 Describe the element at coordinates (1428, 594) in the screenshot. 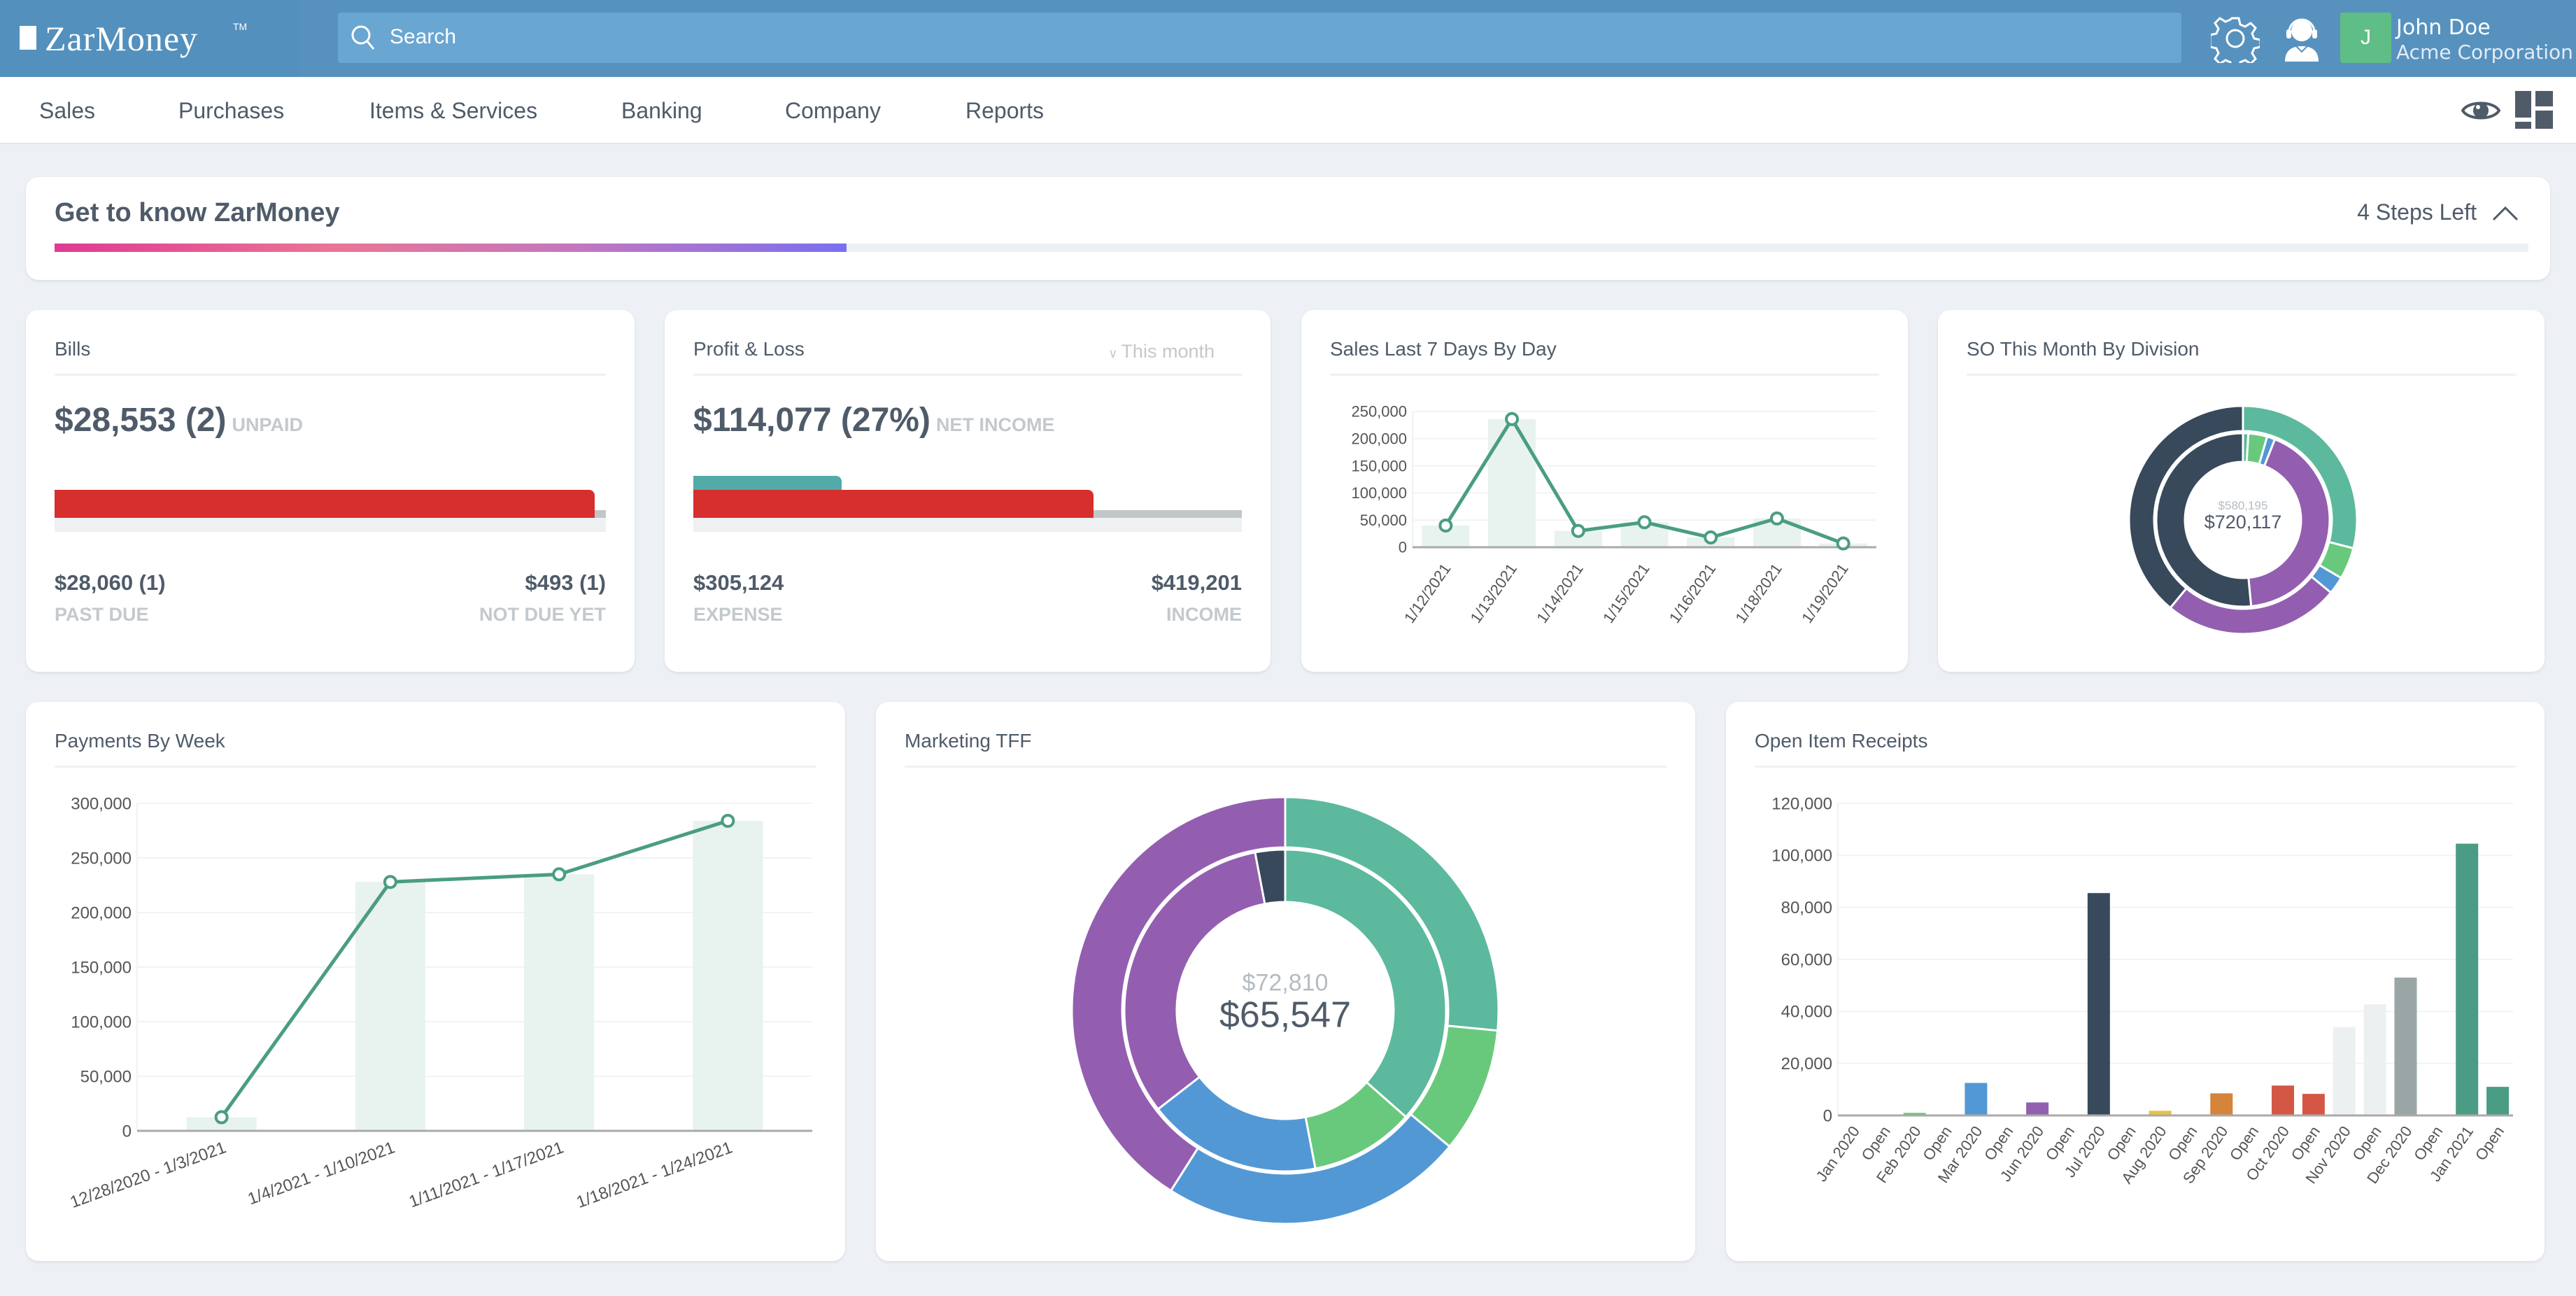

I see `x-tick-label: 1/12/2021` at that location.